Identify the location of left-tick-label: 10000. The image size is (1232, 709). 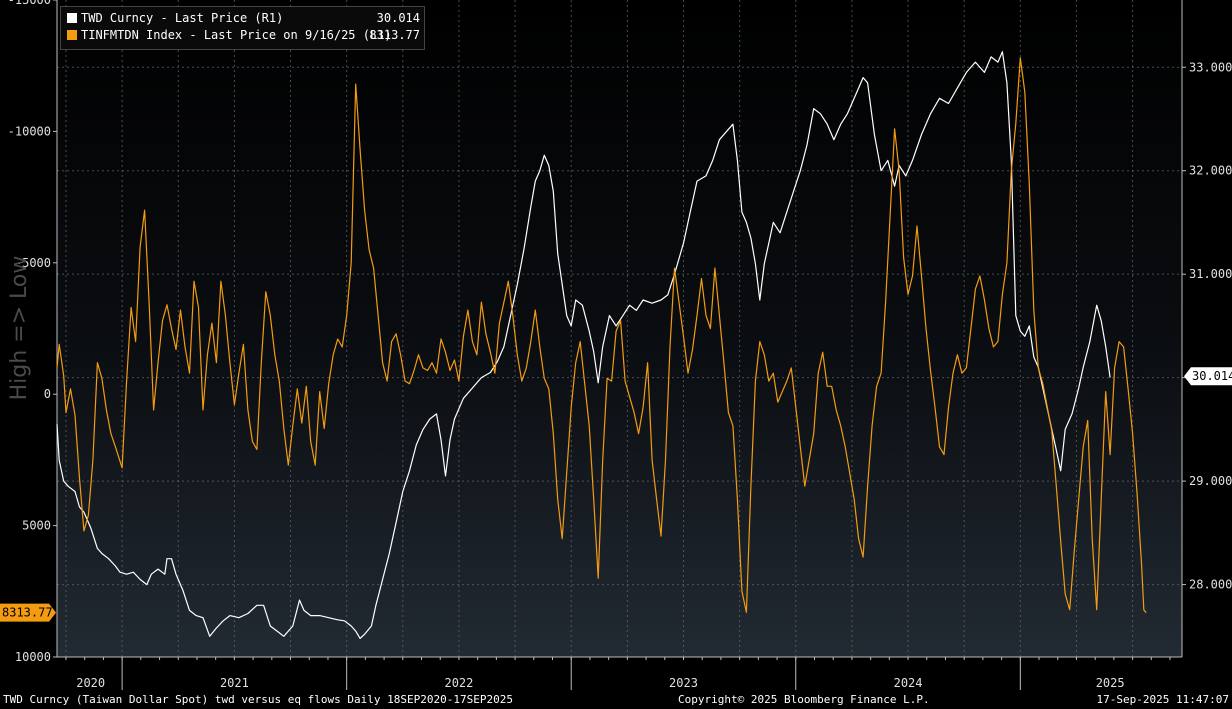
(33, 657).